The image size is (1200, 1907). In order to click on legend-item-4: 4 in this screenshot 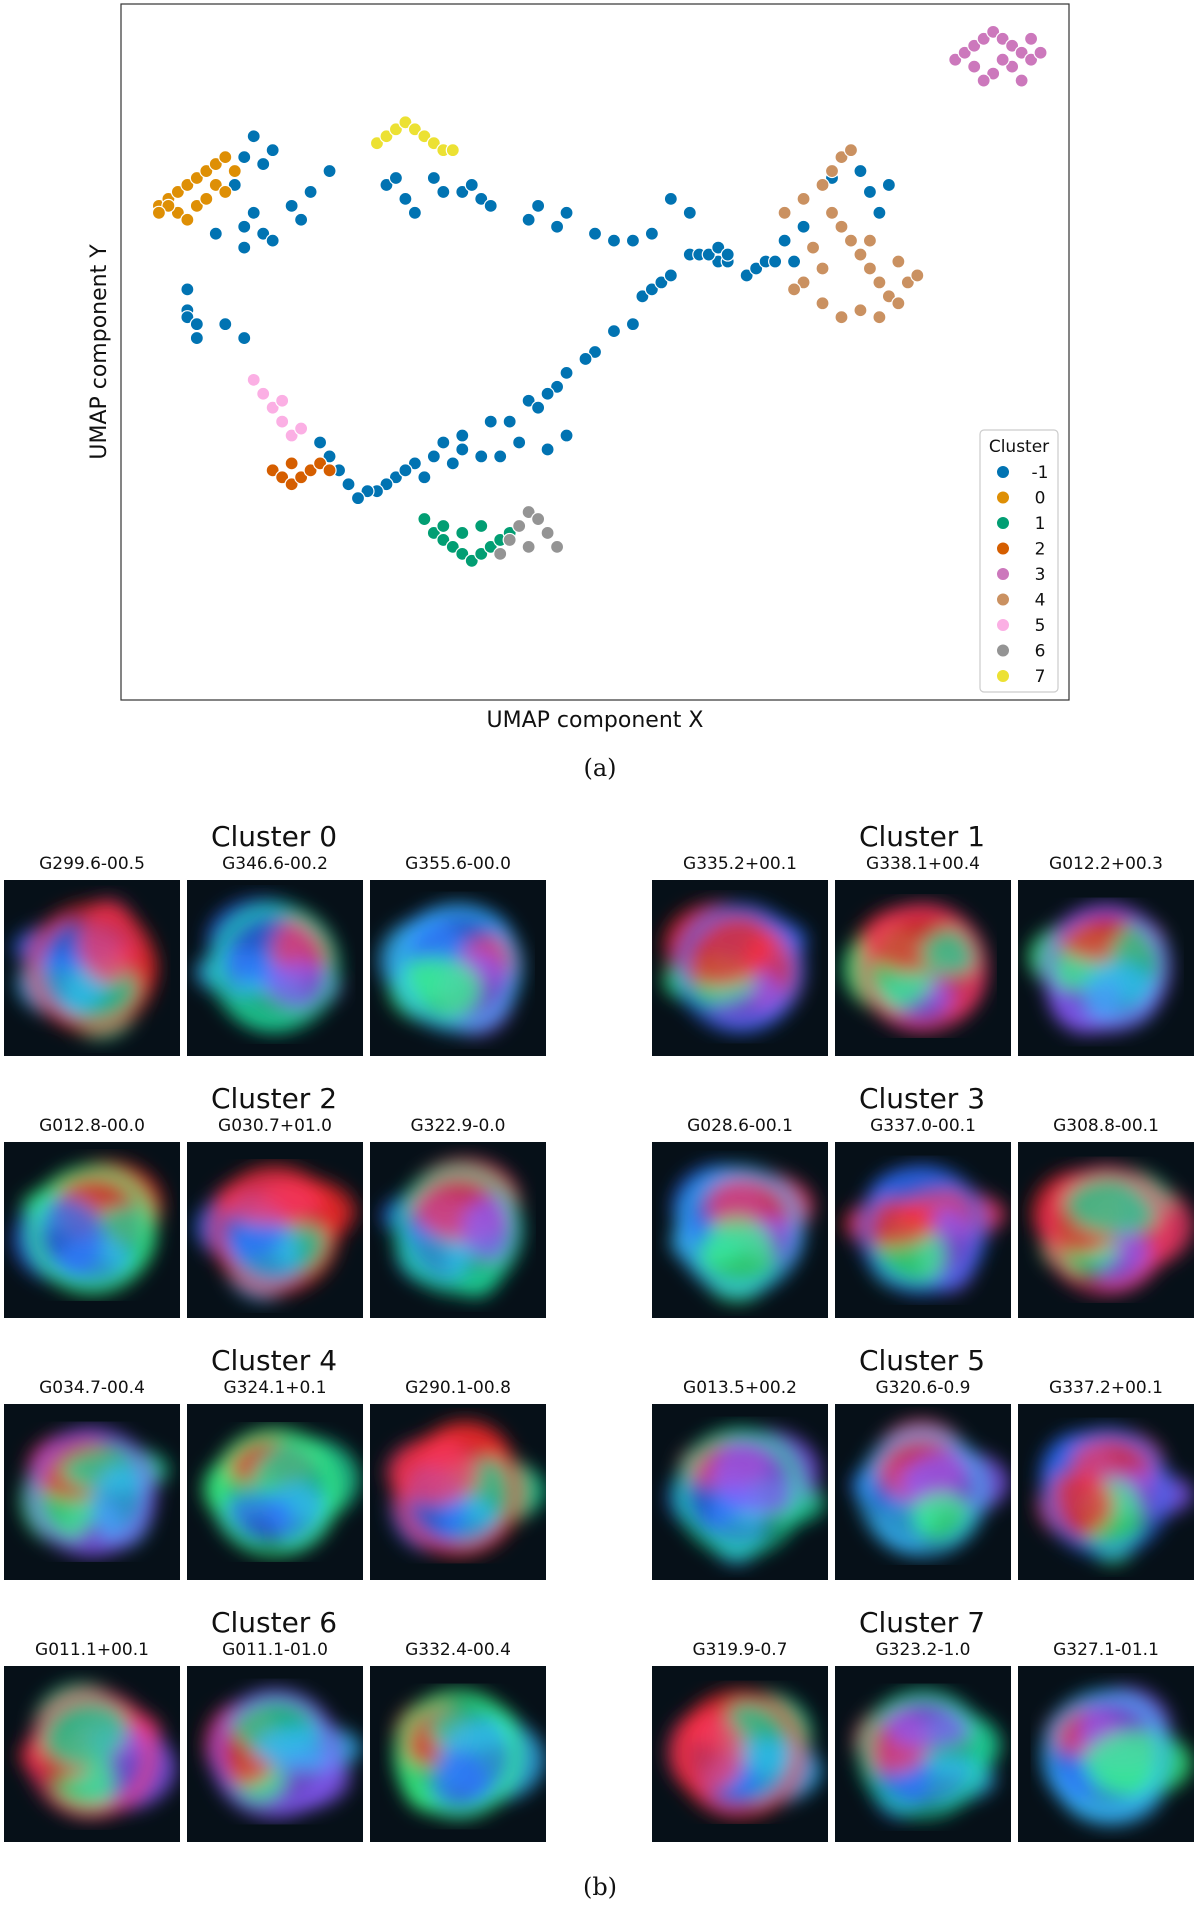, I will do `click(1020, 601)`.